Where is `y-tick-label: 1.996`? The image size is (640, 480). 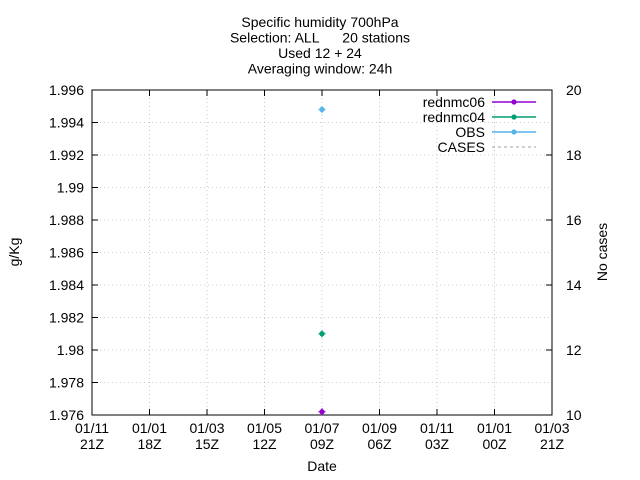
y-tick-label: 1.996 is located at coordinates (66, 90).